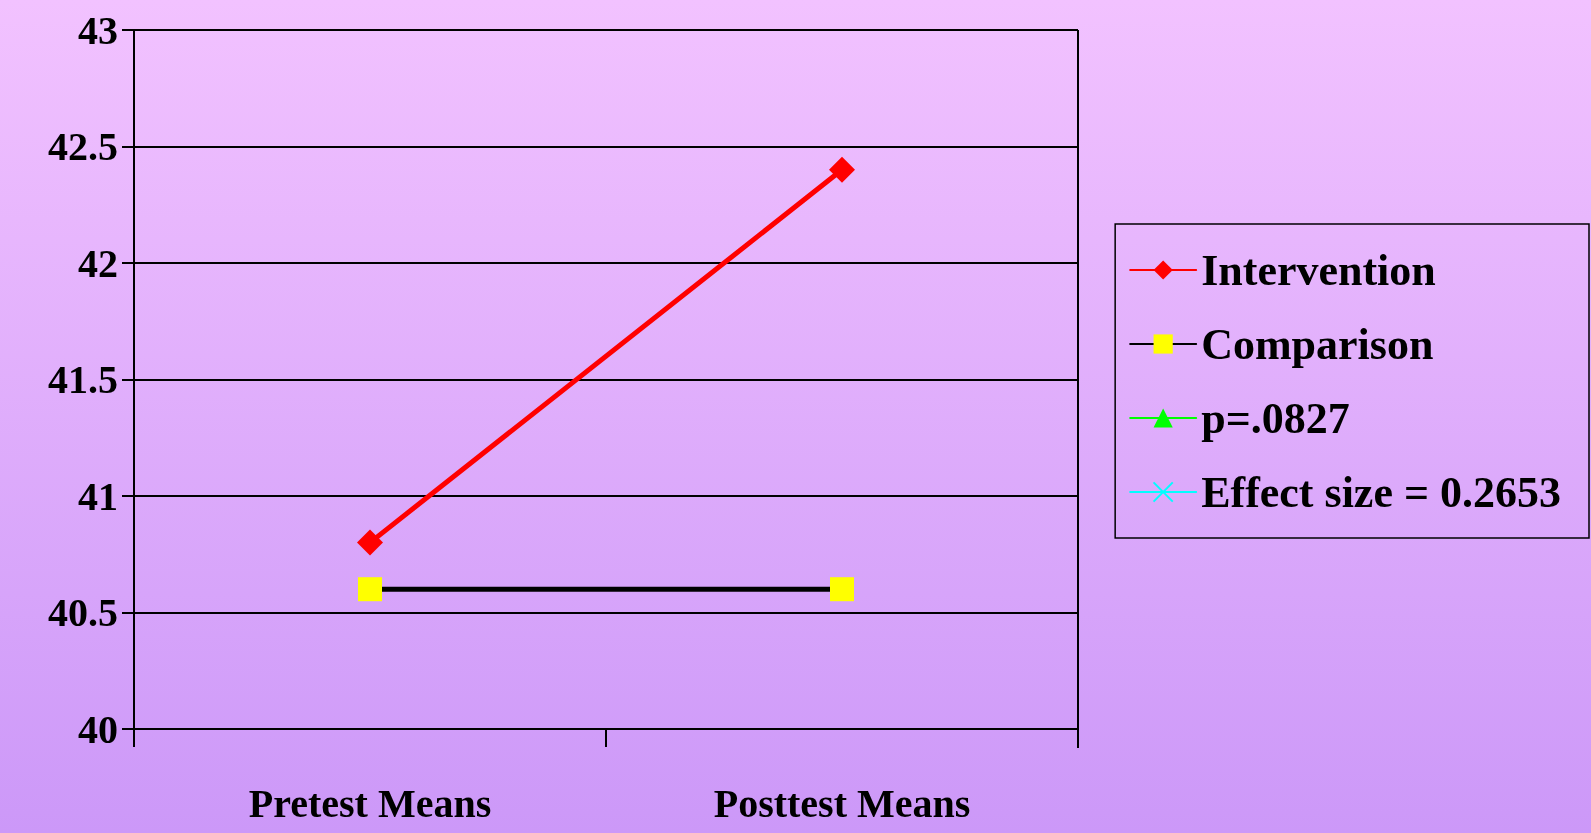 The height and width of the screenshot is (833, 1591). What do you see at coordinates (98, 496) in the screenshot?
I see `y-tick-label: 41` at bounding box center [98, 496].